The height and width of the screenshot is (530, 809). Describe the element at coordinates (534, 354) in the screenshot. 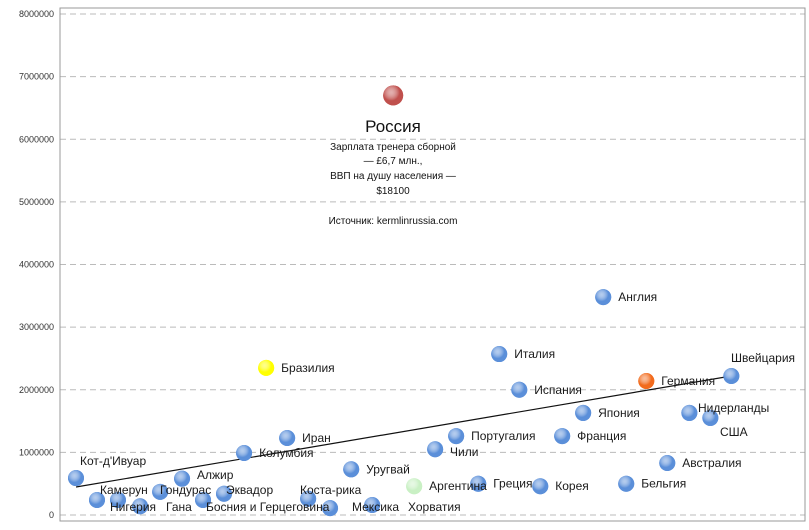

I see `point-label: Италия` at that location.